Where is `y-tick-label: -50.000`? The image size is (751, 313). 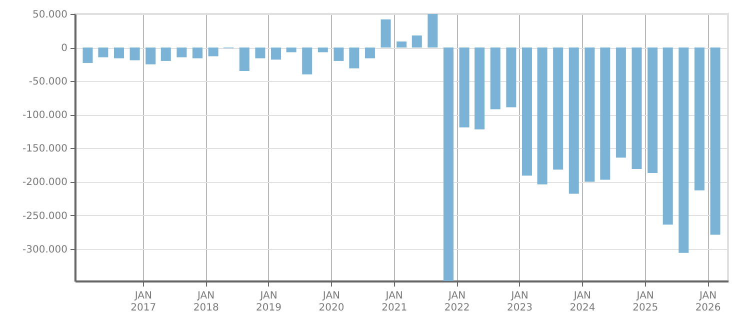 y-tick-label: -50.000 is located at coordinates (48, 82).